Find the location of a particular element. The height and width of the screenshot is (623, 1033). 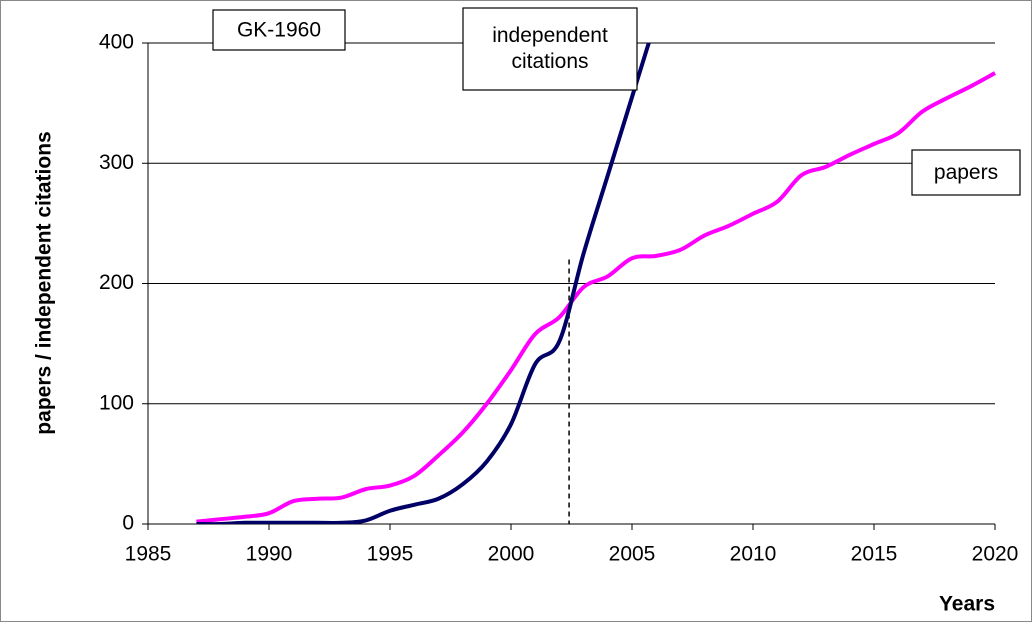

x-tick-label: 1990 is located at coordinates (269, 554).